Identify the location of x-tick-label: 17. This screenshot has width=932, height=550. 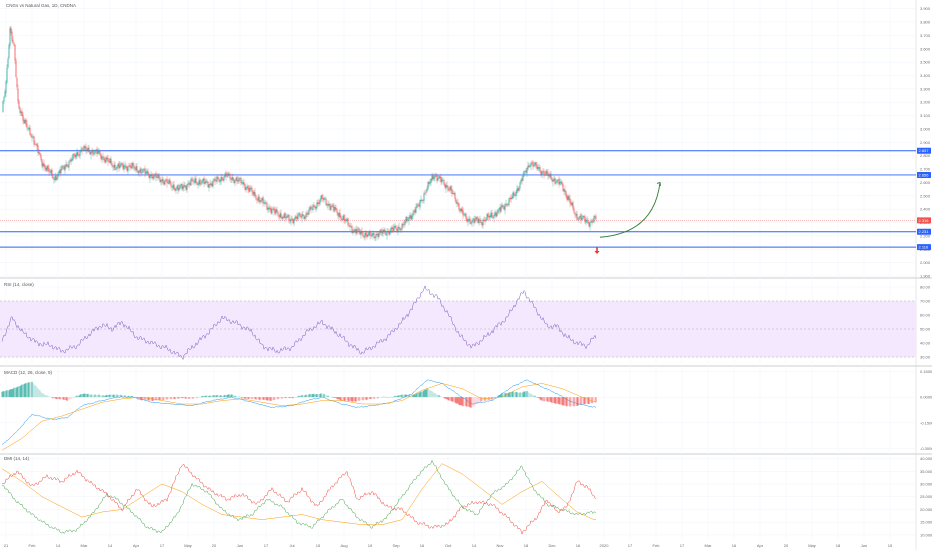
(266, 545).